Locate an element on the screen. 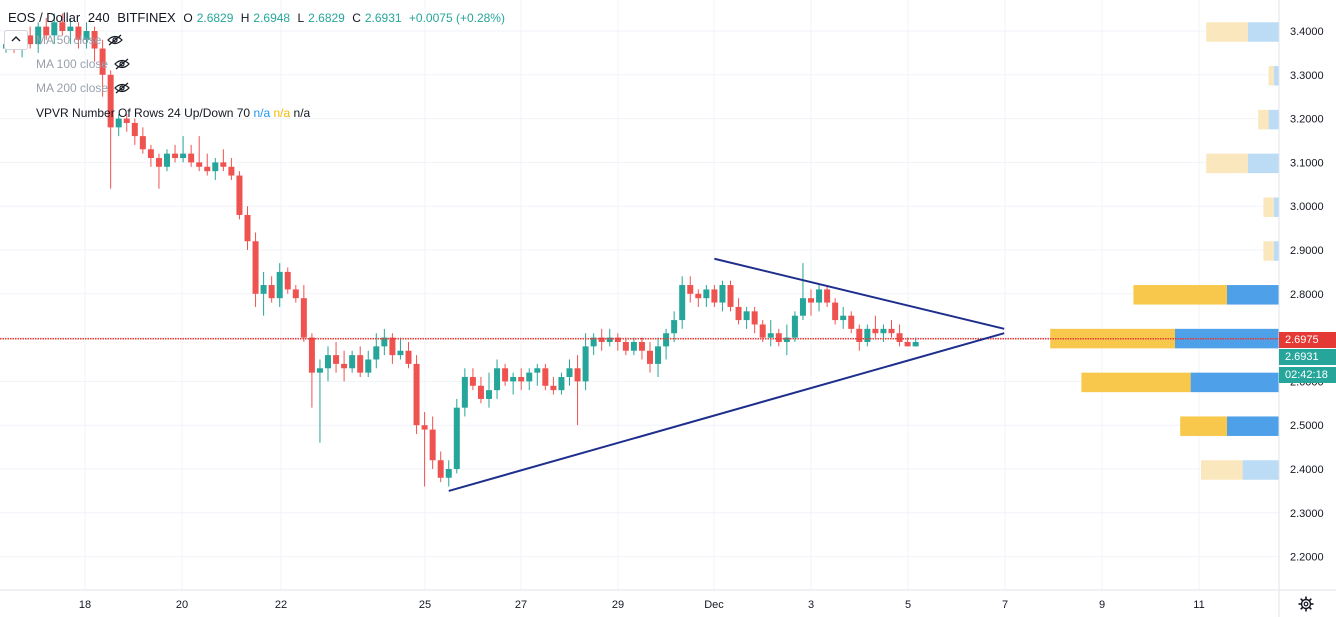 This screenshot has width=1336, height=617. x-tick-label: 22 is located at coordinates (281, 605).